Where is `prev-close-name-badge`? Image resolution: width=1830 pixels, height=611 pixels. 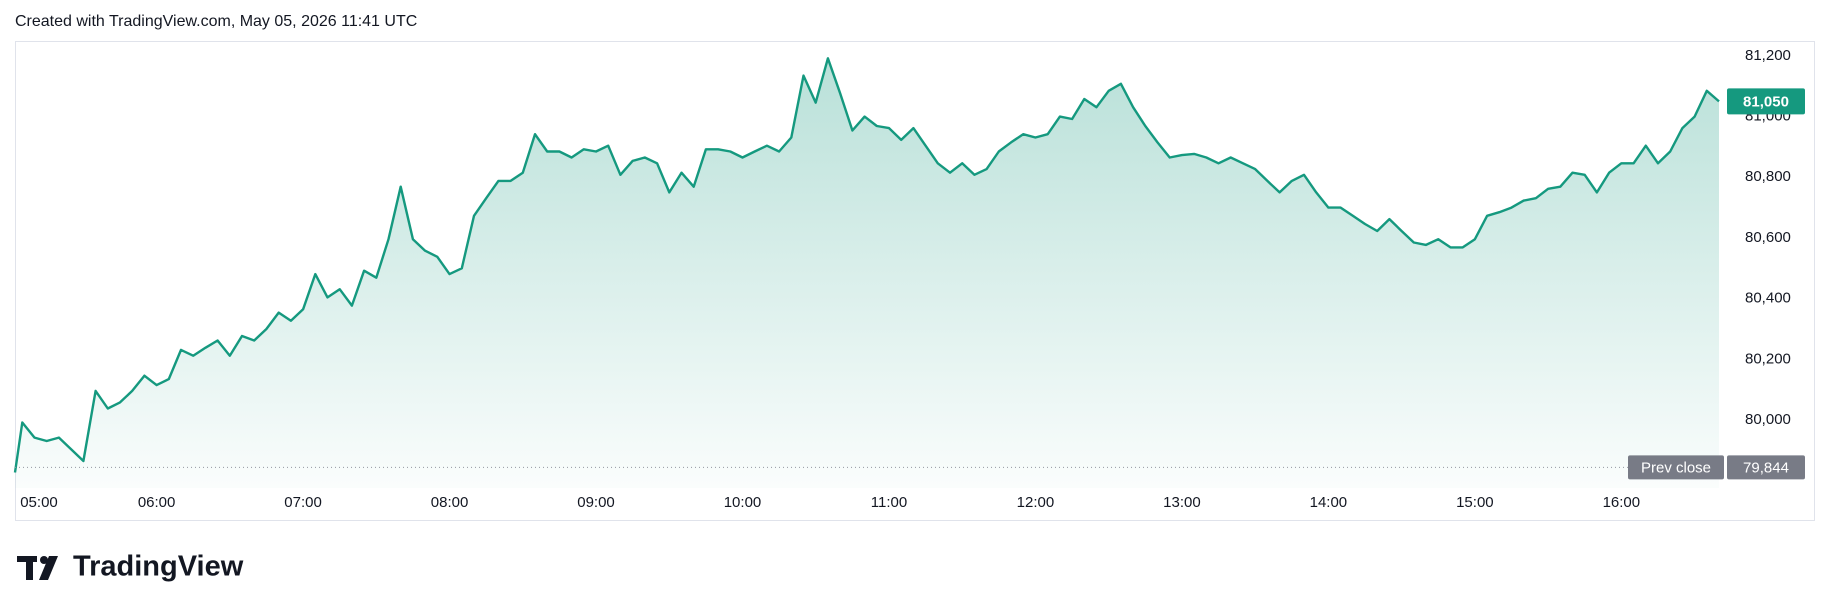
prev-close-name-badge is located at coordinates (1676, 467).